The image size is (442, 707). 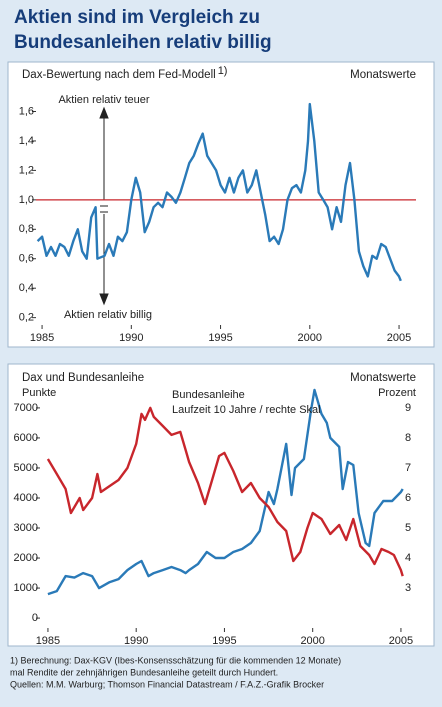 I want to click on chart-title: Dax-Bewertung nach dem Fed-Modell, so click(x=119, y=75).